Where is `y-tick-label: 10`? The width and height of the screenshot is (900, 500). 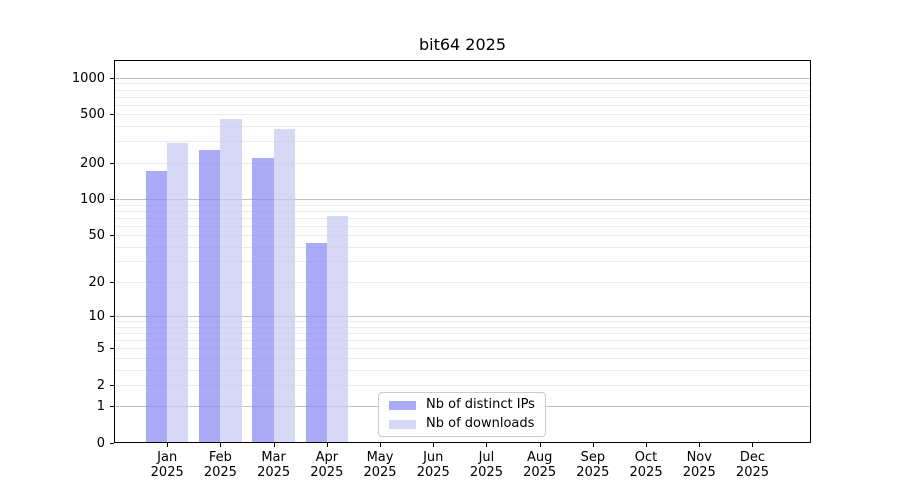 y-tick-label: 10 is located at coordinates (96, 317).